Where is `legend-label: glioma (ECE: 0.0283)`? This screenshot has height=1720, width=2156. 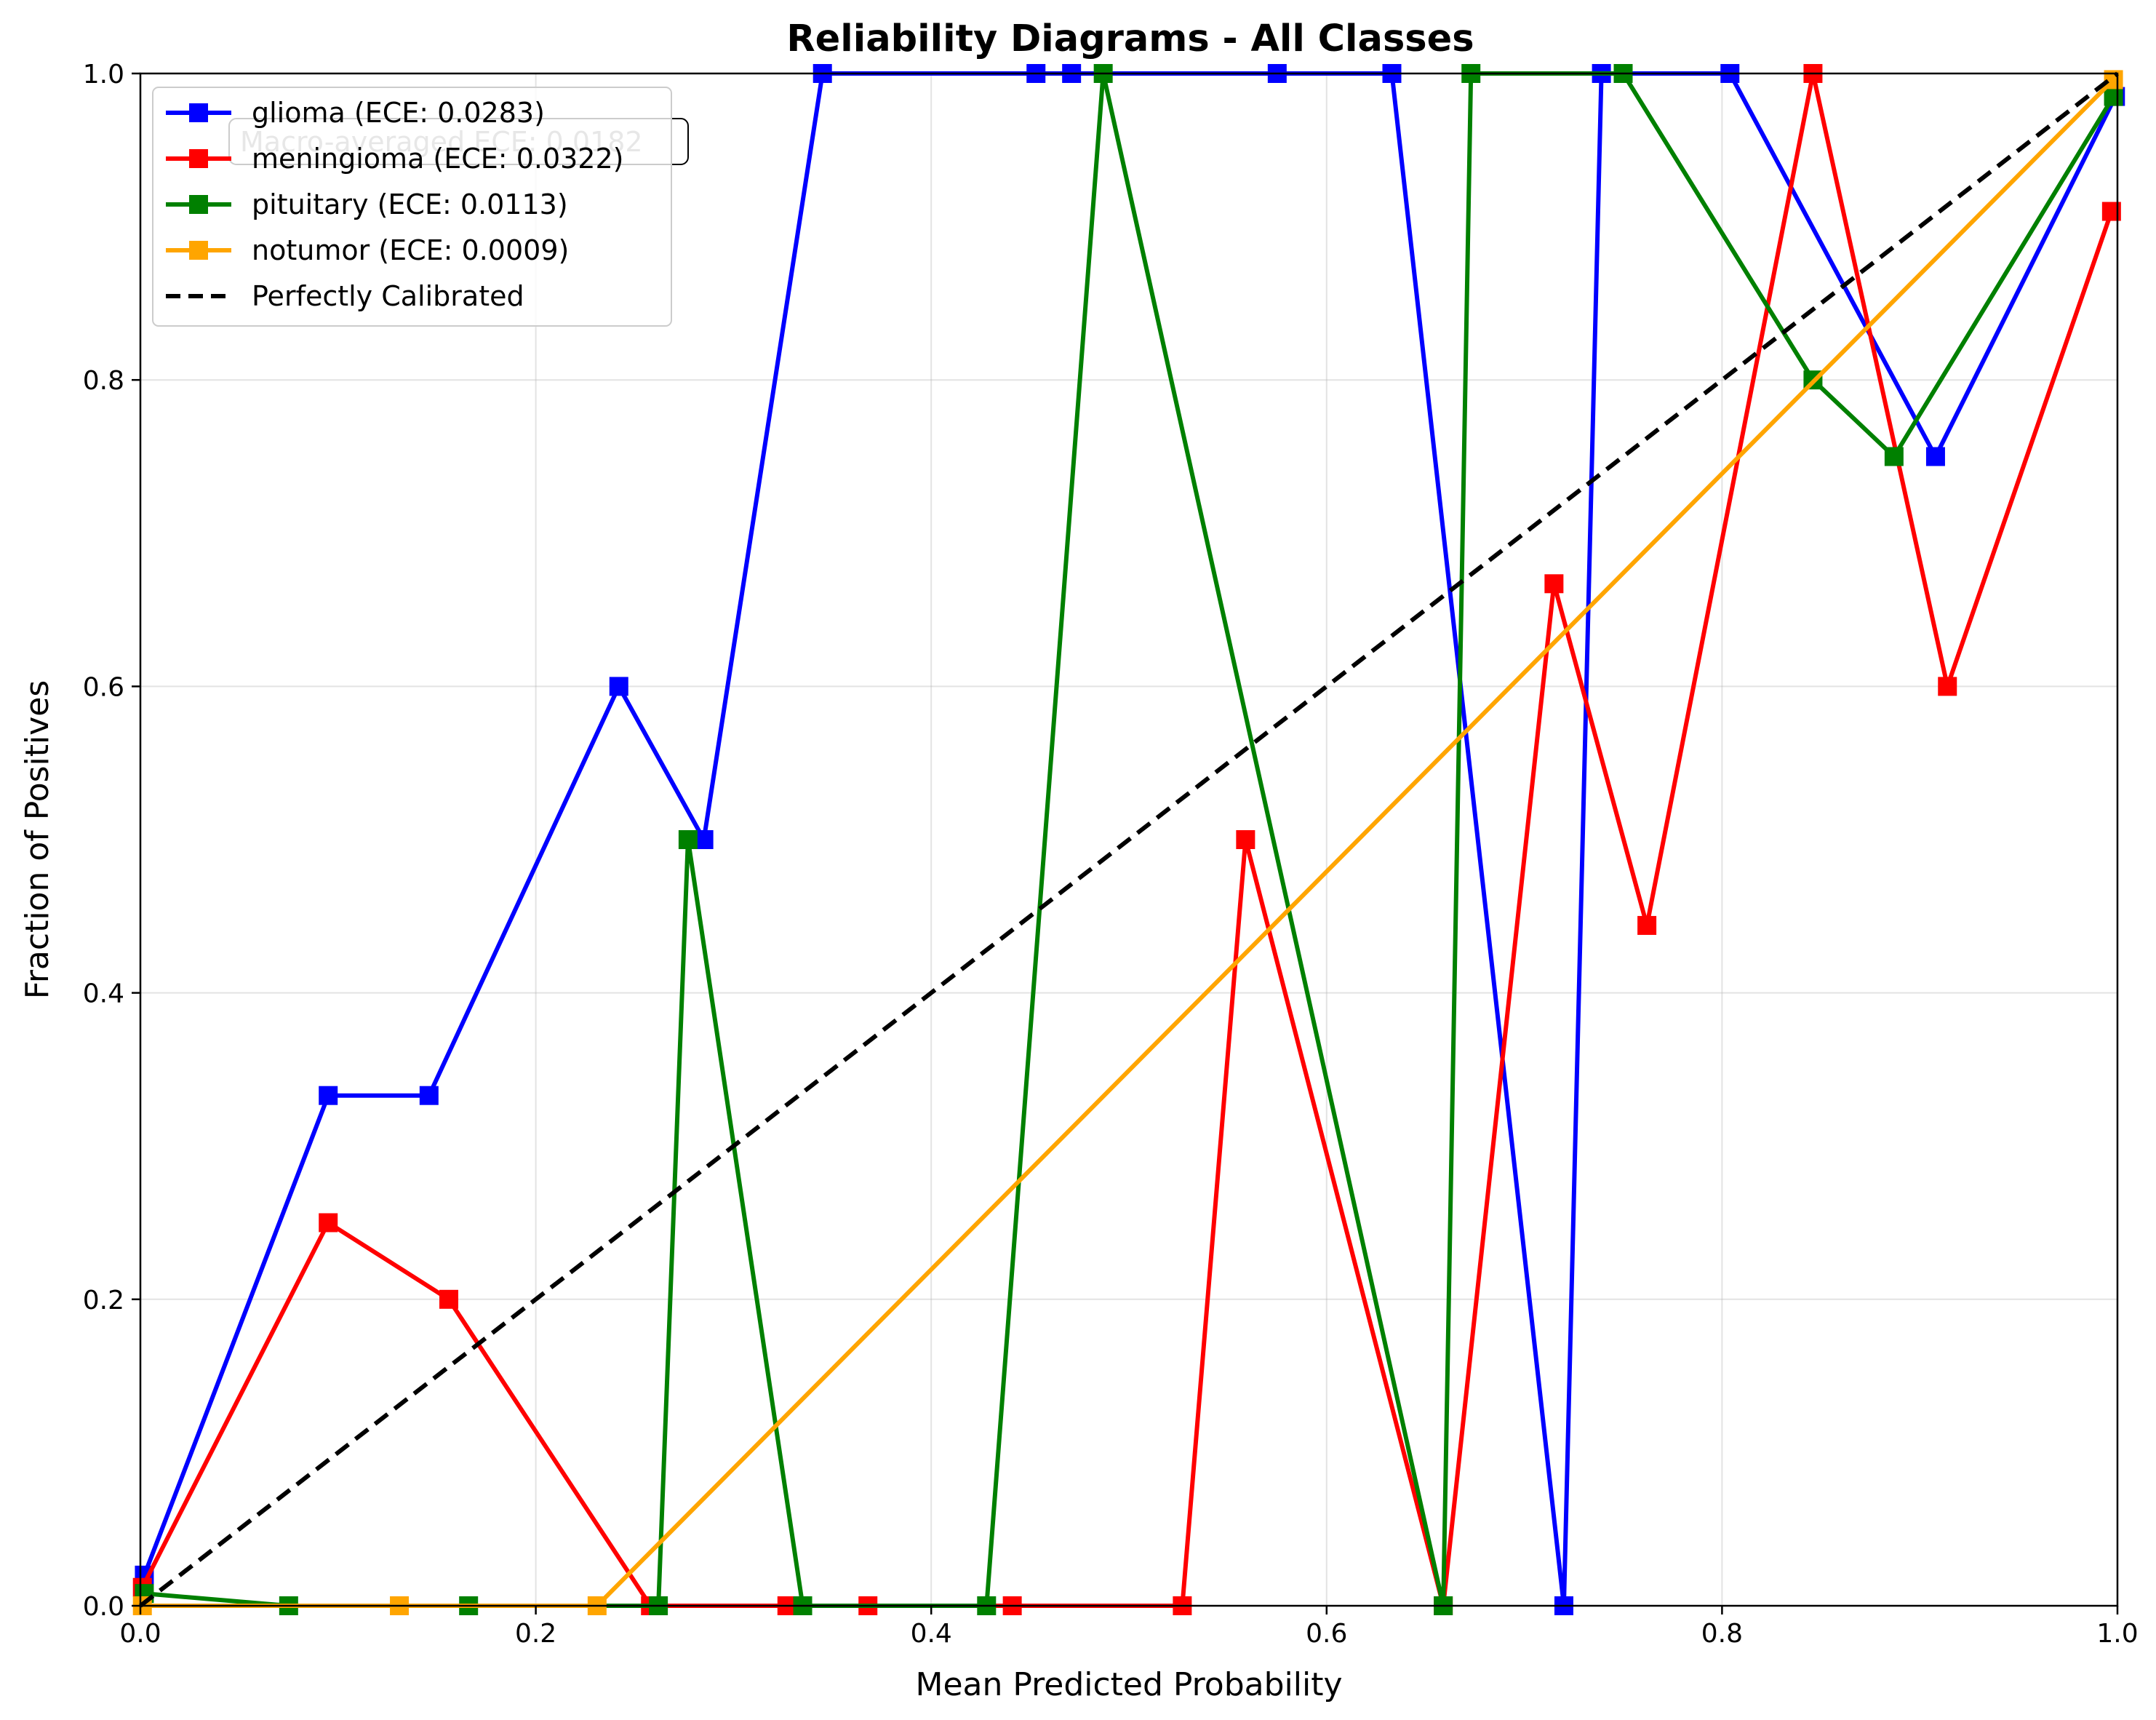 legend-label: glioma (ECE: 0.0283) is located at coordinates (398, 113).